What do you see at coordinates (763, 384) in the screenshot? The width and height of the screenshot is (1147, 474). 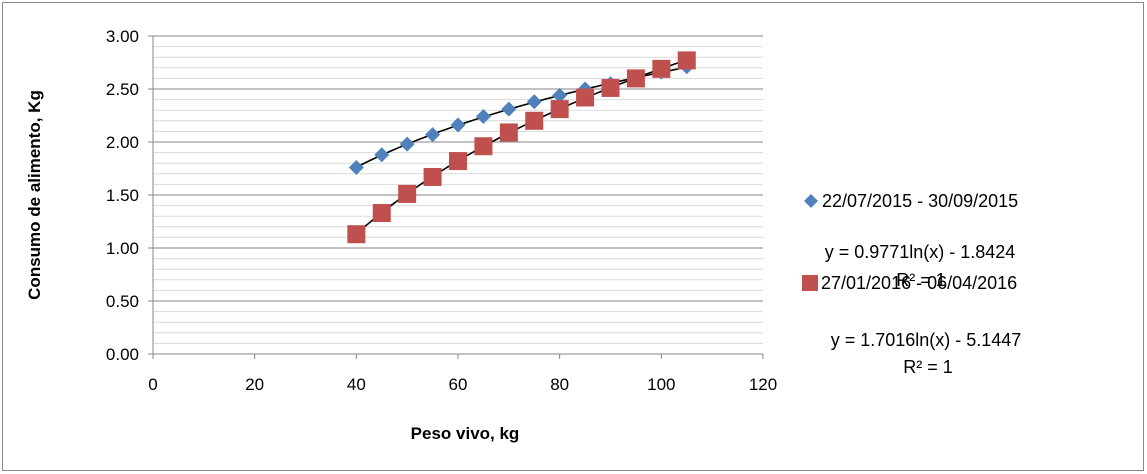 I see `x-tick-label: 120` at bounding box center [763, 384].